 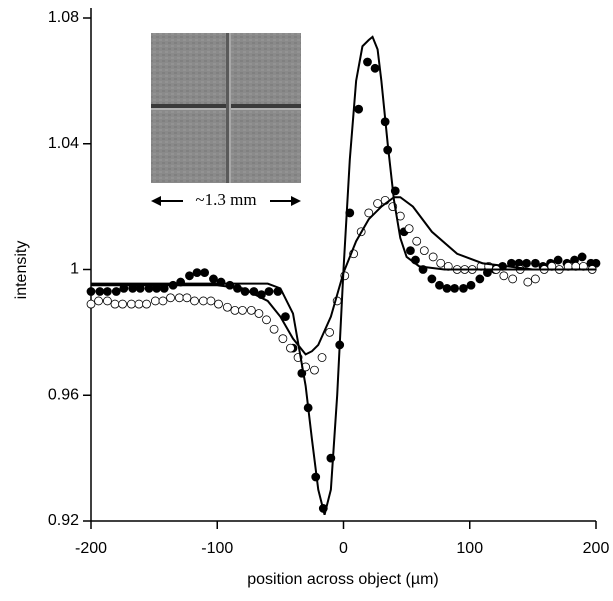 What do you see at coordinates (63, 520) in the screenshot?
I see `y-tick-label: 0.92` at bounding box center [63, 520].